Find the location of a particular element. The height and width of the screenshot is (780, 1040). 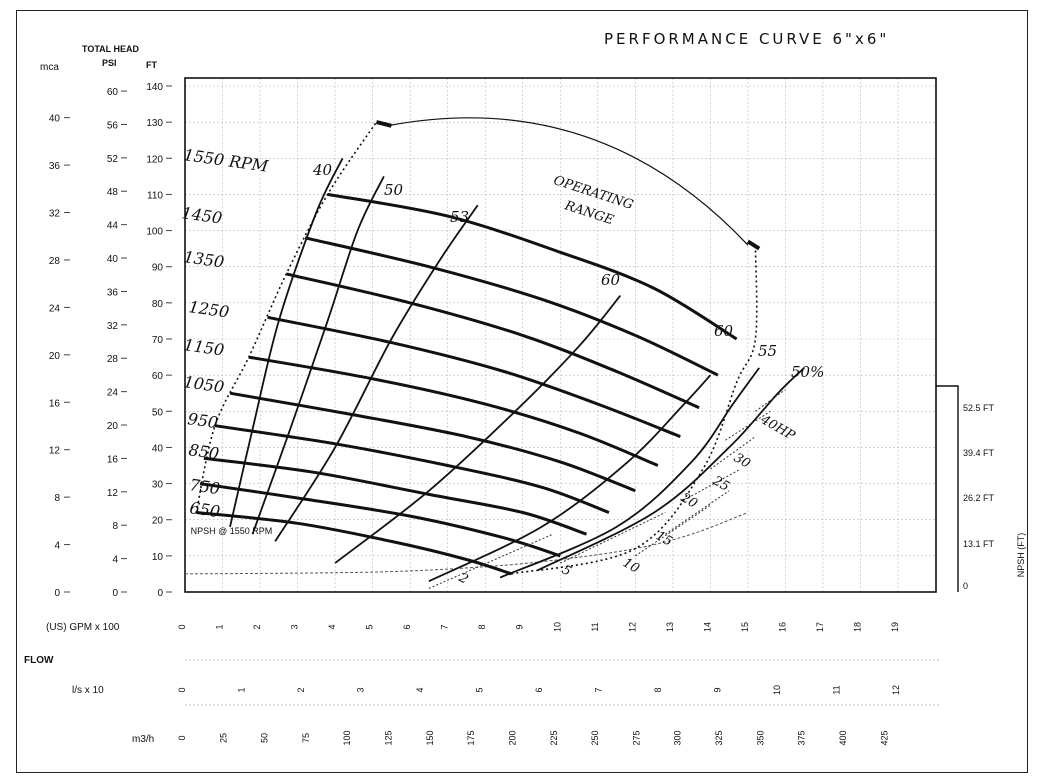

ft-tick-label: 70 is located at coordinates (158, 340).